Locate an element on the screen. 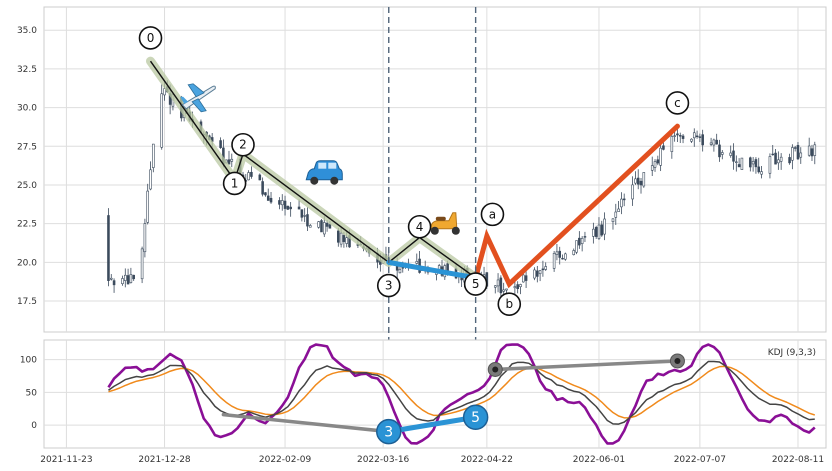  x-tick-label: 2022-07-07 is located at coordinates (700, 460).